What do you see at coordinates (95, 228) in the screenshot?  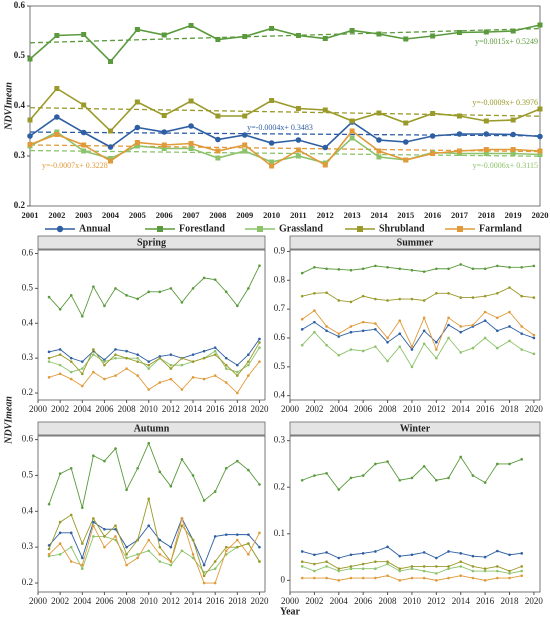 I see `legend-label: Annual` at bounding box center [95, 228].